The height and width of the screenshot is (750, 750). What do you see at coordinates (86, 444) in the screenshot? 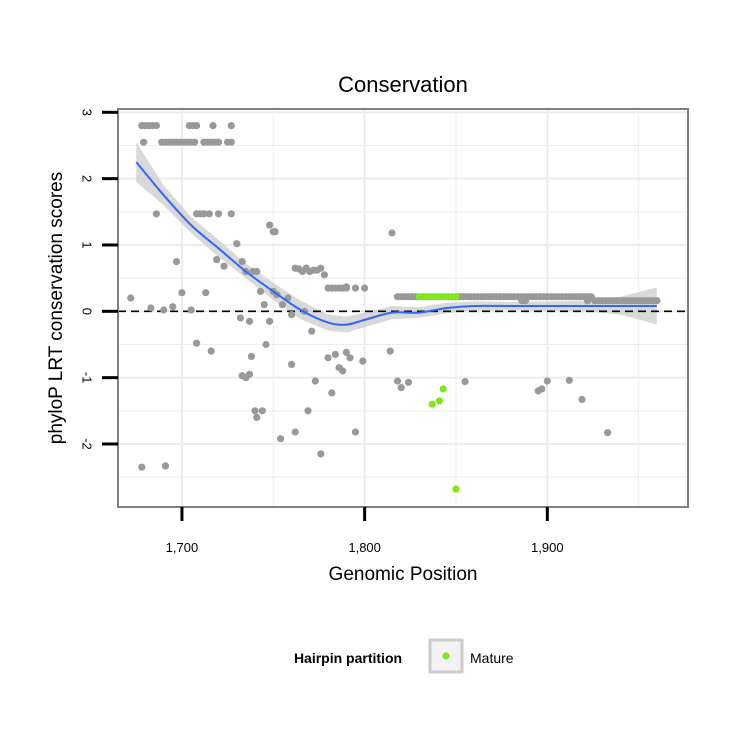
I see `y-tick-label: -2` at bounding box center [86, 444].